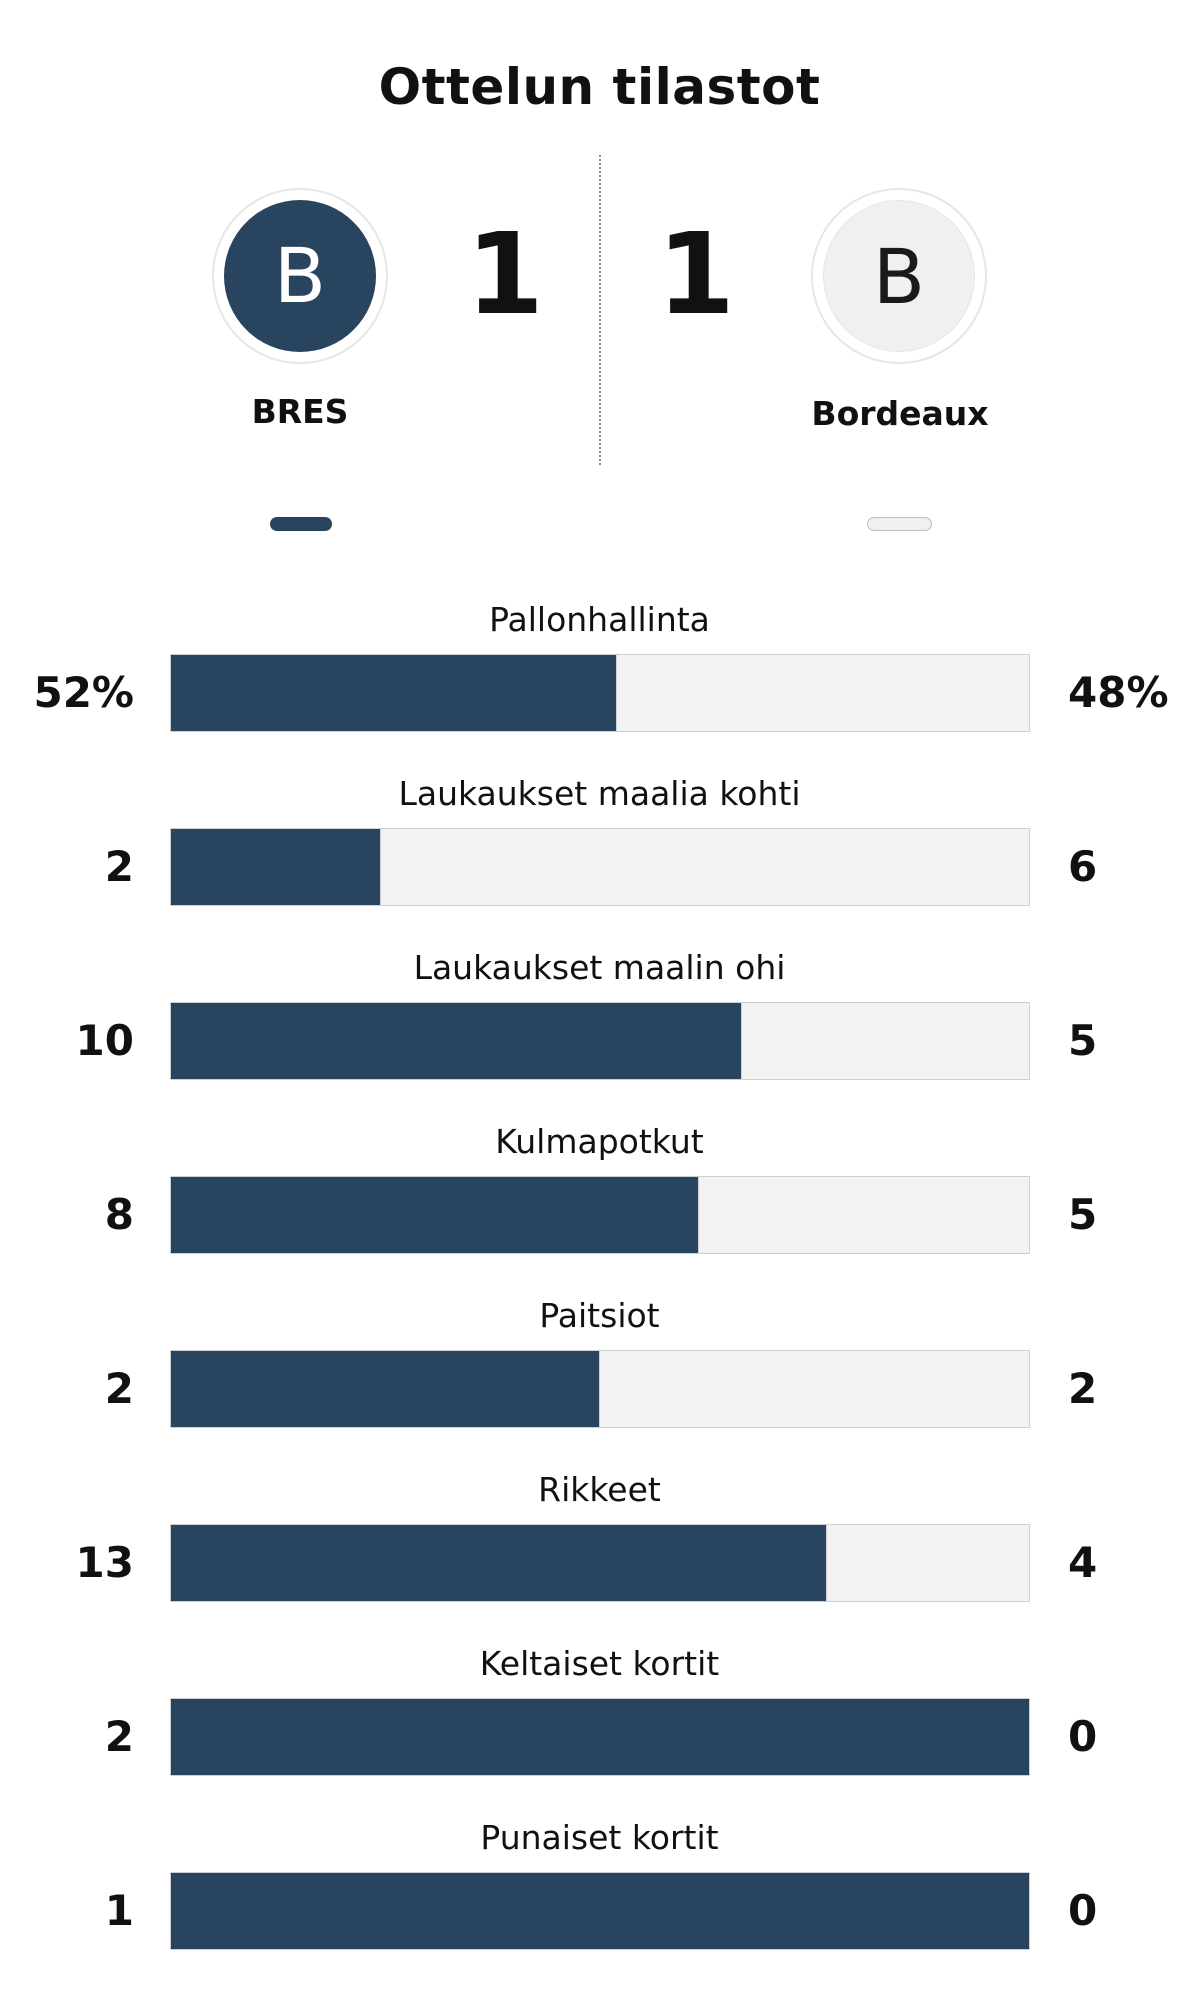  Describe the element at coordinates (119, 1214) in the screenshot. I see `stat-home-value: 8` at that location.